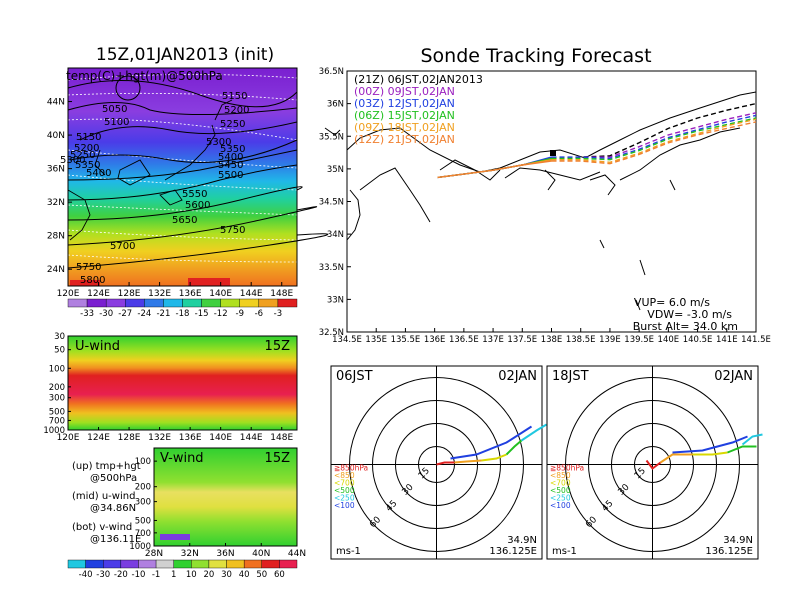 The image size is (792, 612). I want to click on upper-panel-label: temp(C)+hgt(m)@500hPa, so click(144, 76).